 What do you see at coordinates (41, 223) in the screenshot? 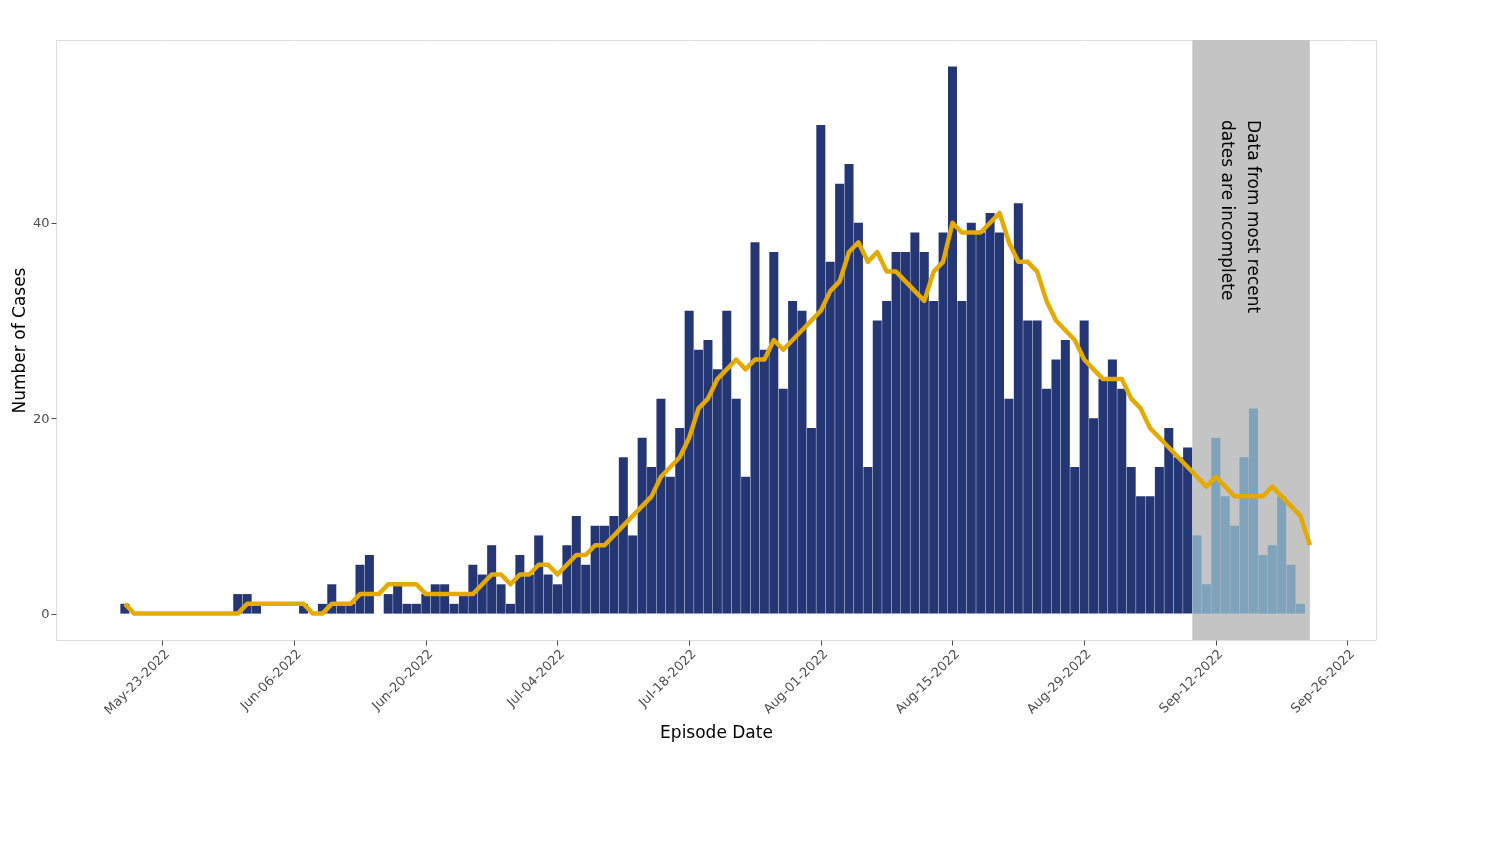
I see `y-tick-label: 40` at bounding box center [41, 223].